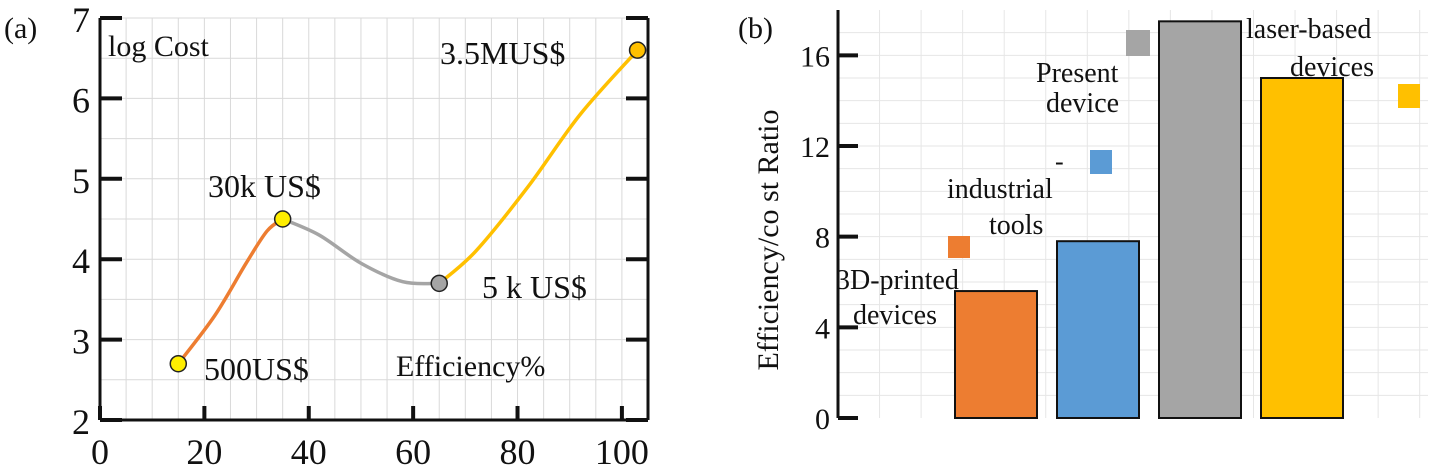 Image resolution: width=1434 pixels, height=470 pixels. I want to click on point-label-3-5m: 3.5MUS$, so click(502, 53).